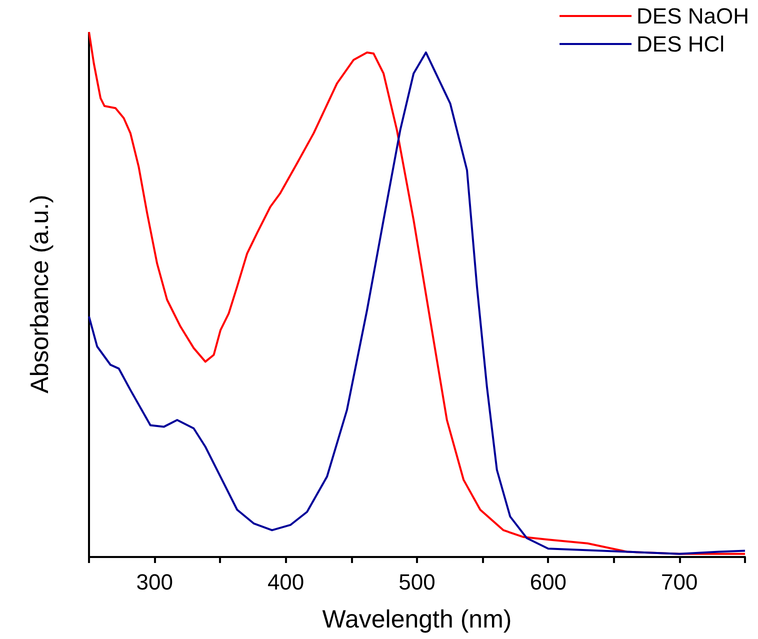  Describe the element at coordinates (680, 44) in the screenshot. I see `legend-label: DES HCl` at that location.